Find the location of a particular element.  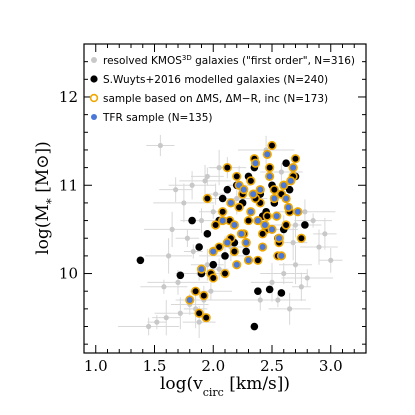

x-tick-label: 1.0 is located at coordinates (96, 366).